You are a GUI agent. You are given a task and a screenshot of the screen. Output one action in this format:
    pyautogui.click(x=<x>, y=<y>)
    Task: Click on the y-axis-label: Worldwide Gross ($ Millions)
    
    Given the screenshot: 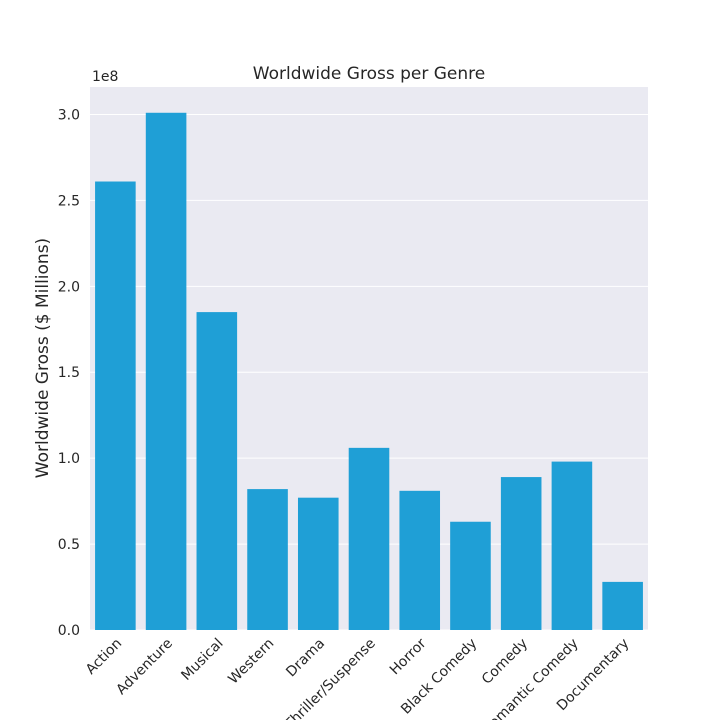 What is the action you would take?
    pyautogui.click(x=43, y=358)
    